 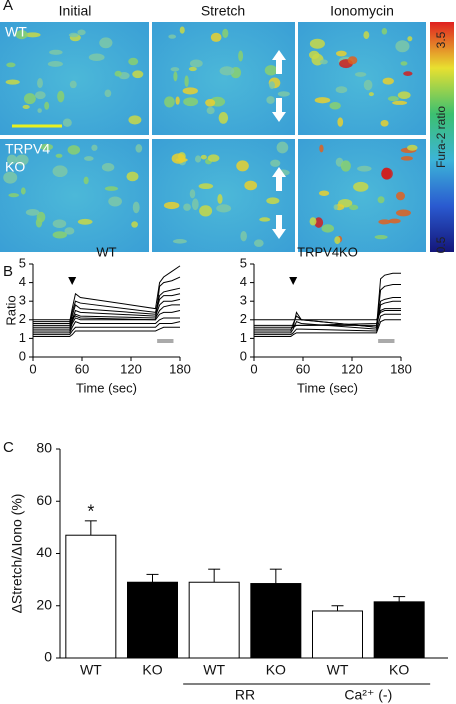 What do you see at coordinates (44, 604) in the screenshot?
I see `y-tick-label: 20` at bounding box center [44, 604].